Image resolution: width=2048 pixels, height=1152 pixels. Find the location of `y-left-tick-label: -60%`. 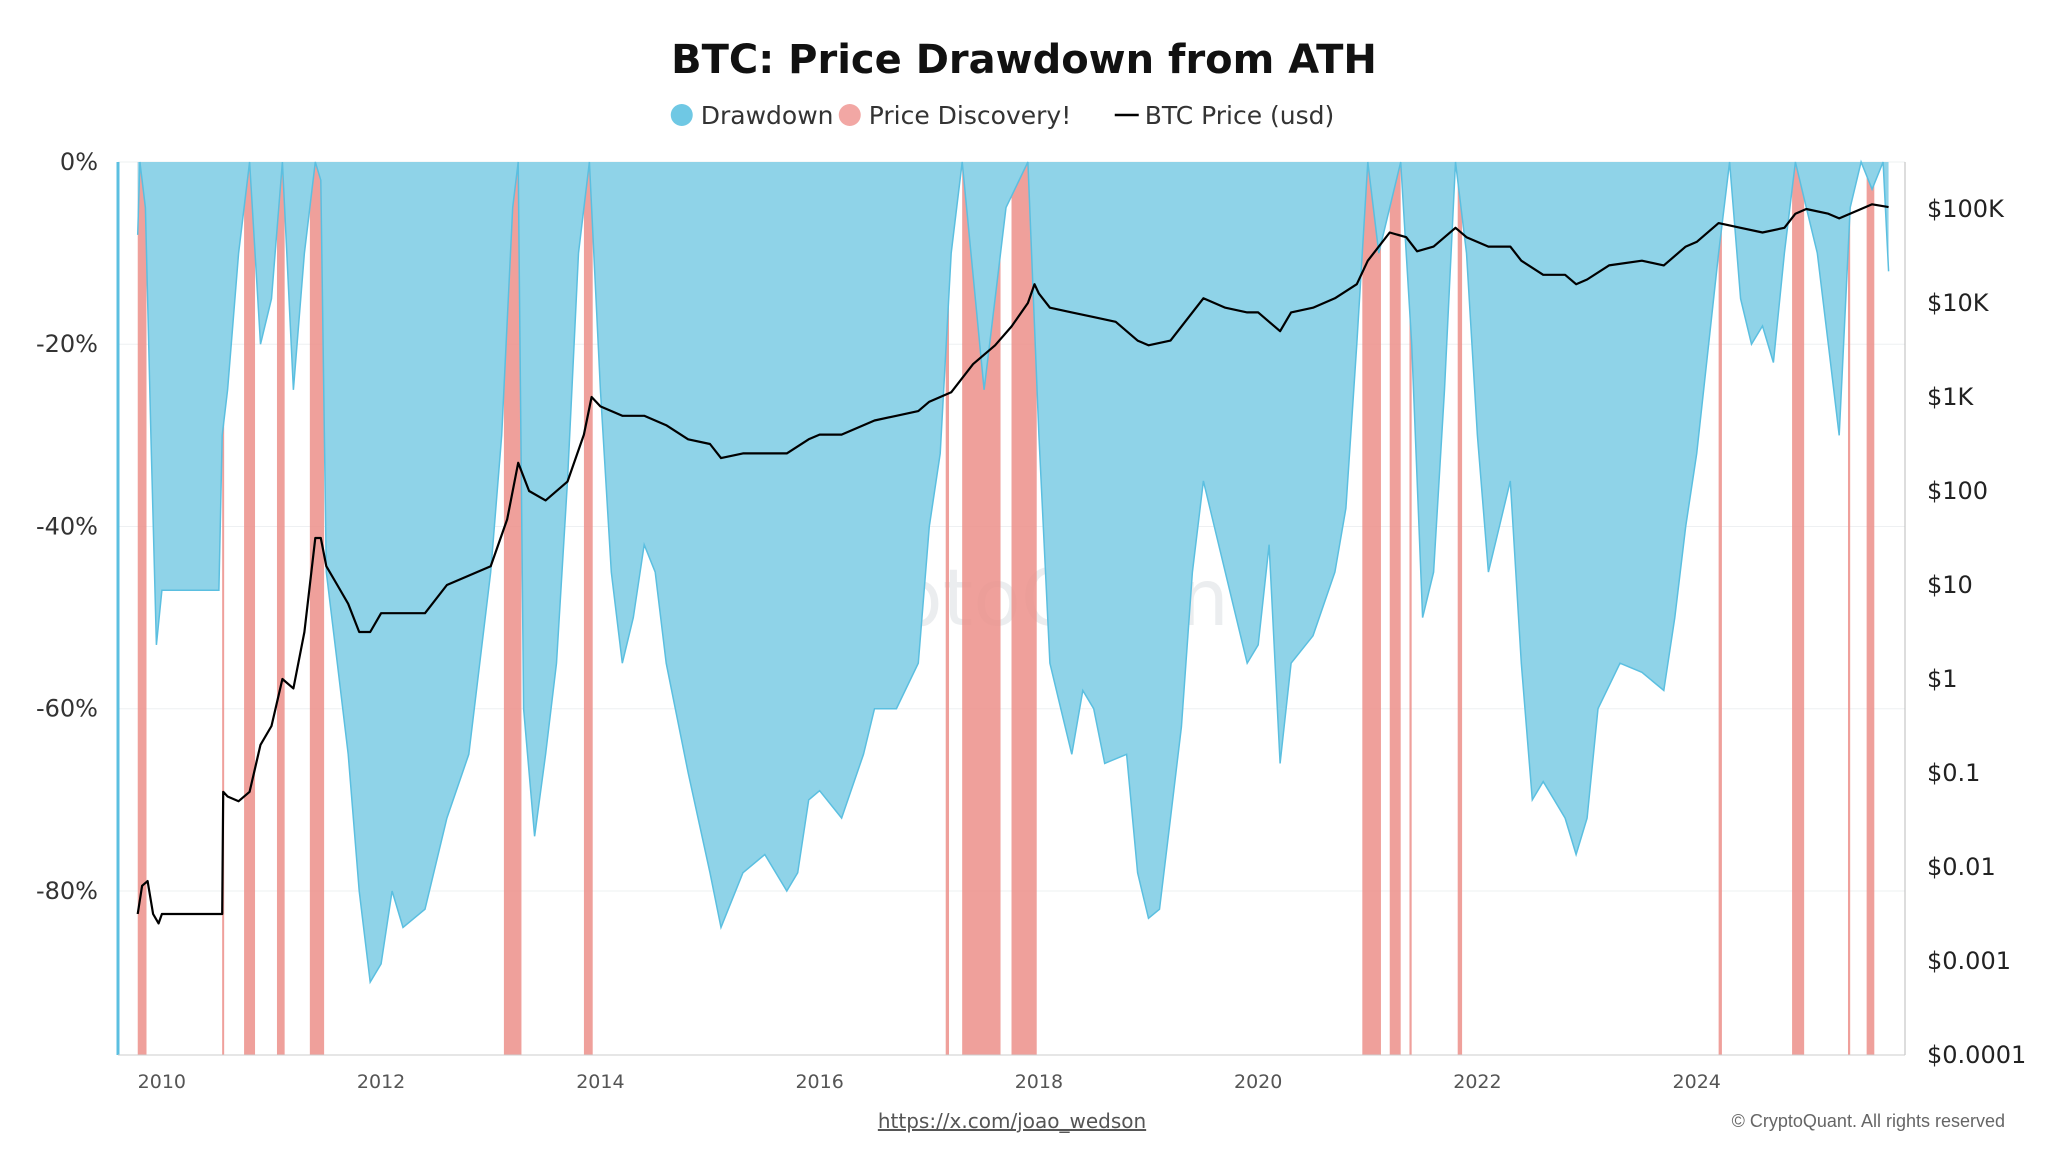

y-left-tick-label: -60% is located at coordinates (67, 709).